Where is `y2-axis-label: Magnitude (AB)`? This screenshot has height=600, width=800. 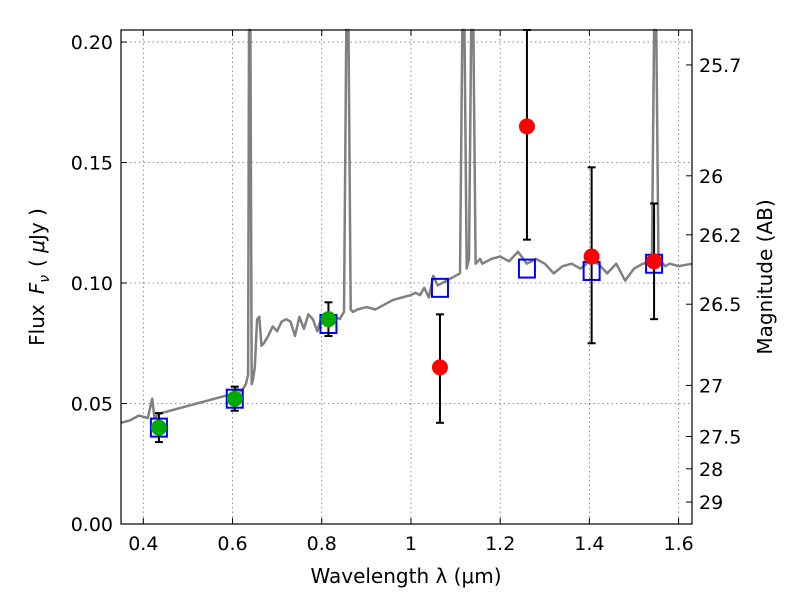
y2-axis-label: Magnitude (AB) is located at coordinates (765, 276).